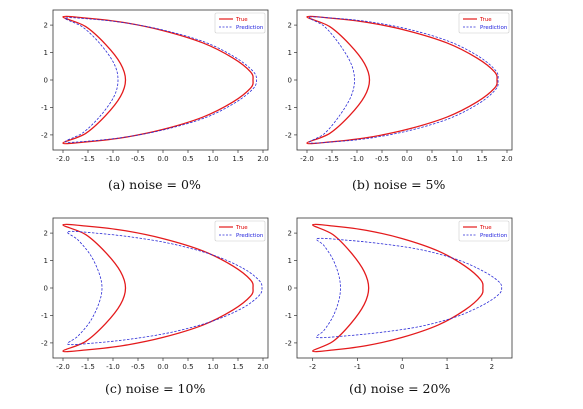  I want to click on axes-frame-b, so click(404, 80).